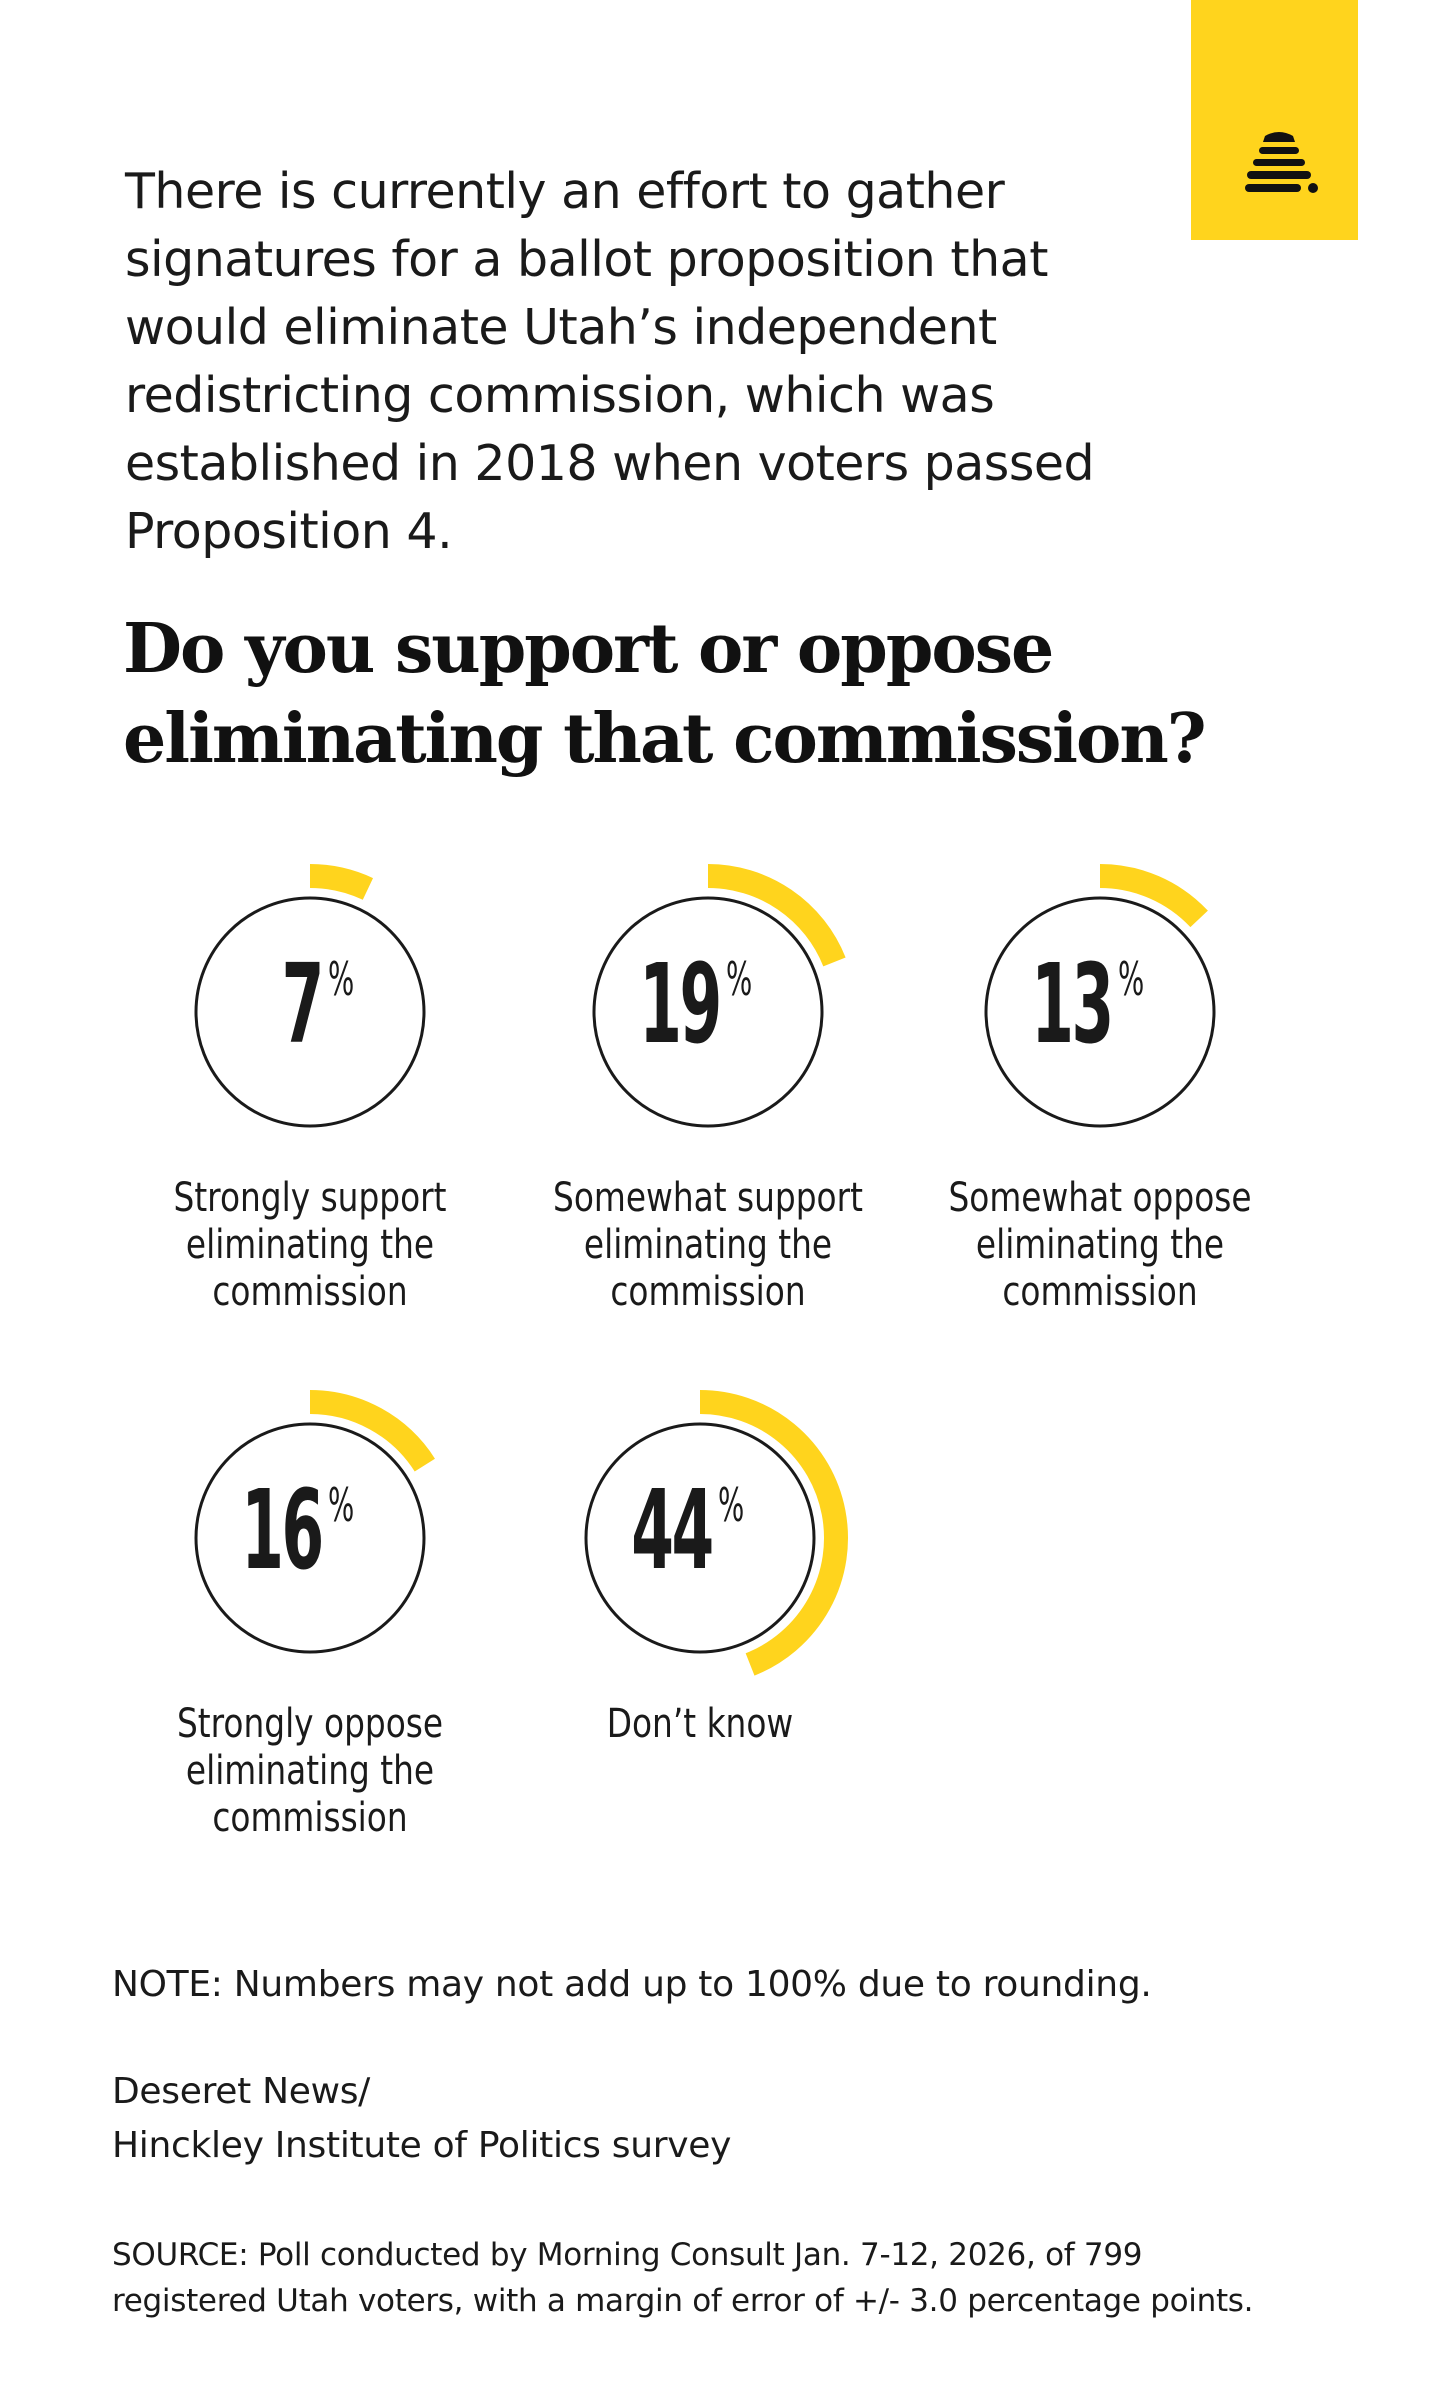  What do you see at coordinates (241, 2091) in the screenshot?
I see `attribution-line: Deseret News/` at bounding box center [241, 2091].